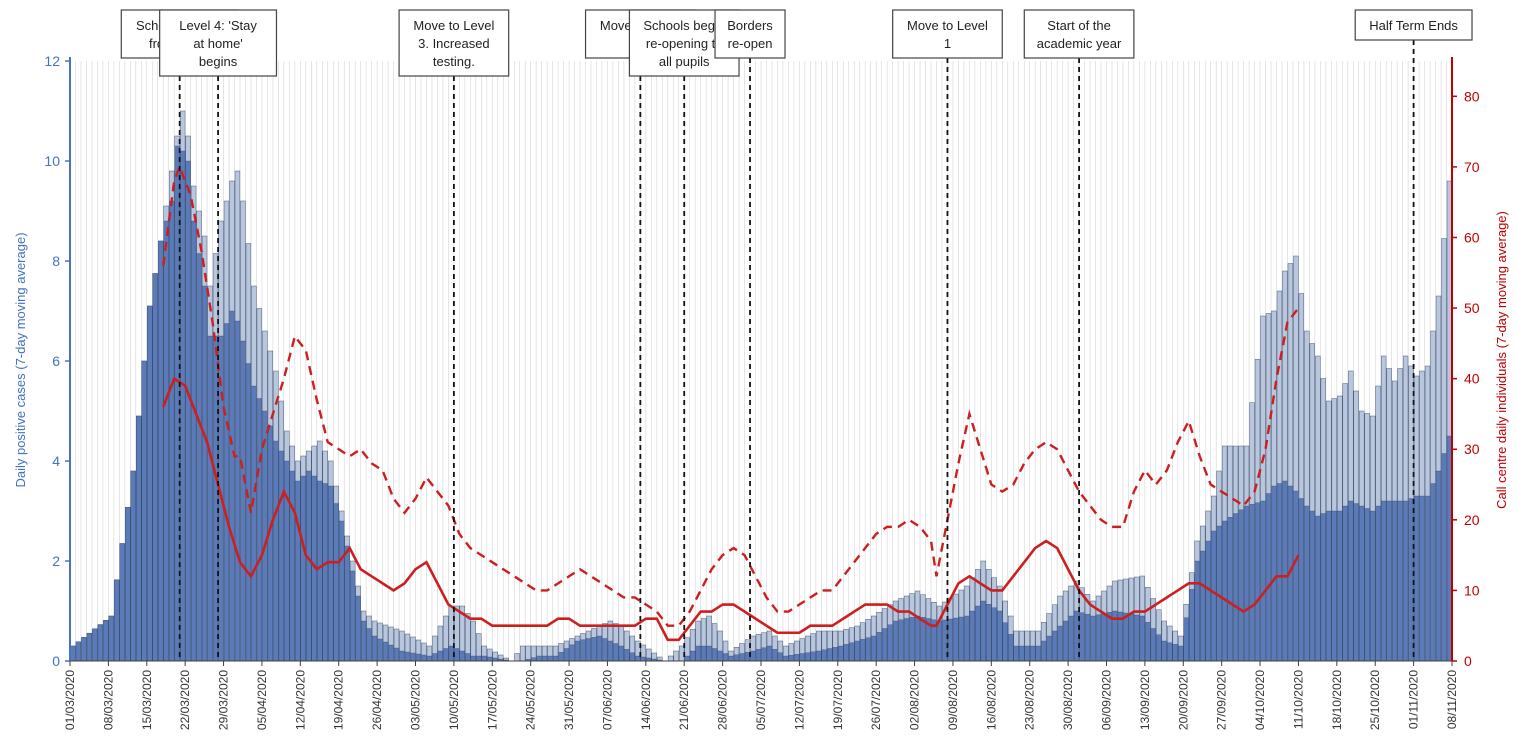 The image size is (1516, 754). What do you see at coordinates (1472, 590) in the screenshot?
I see `right-tick-label: 10` at bounding box center [1472, 590].